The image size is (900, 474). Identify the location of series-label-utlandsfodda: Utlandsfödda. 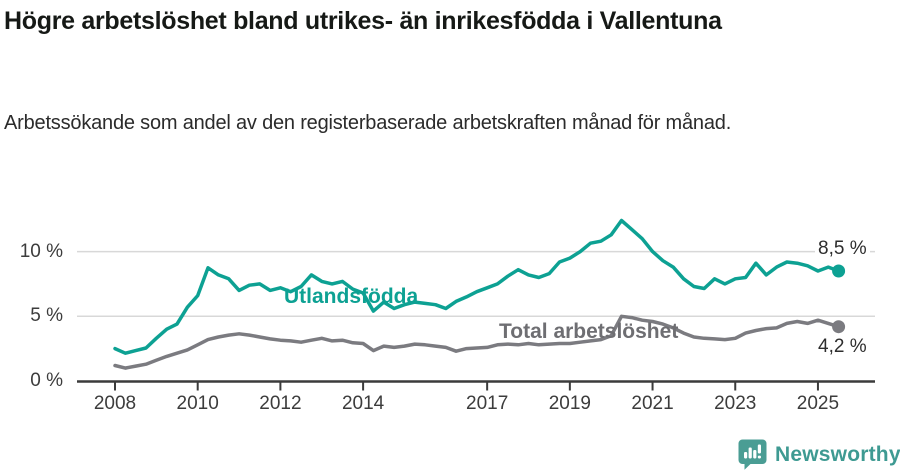
(351, 296).